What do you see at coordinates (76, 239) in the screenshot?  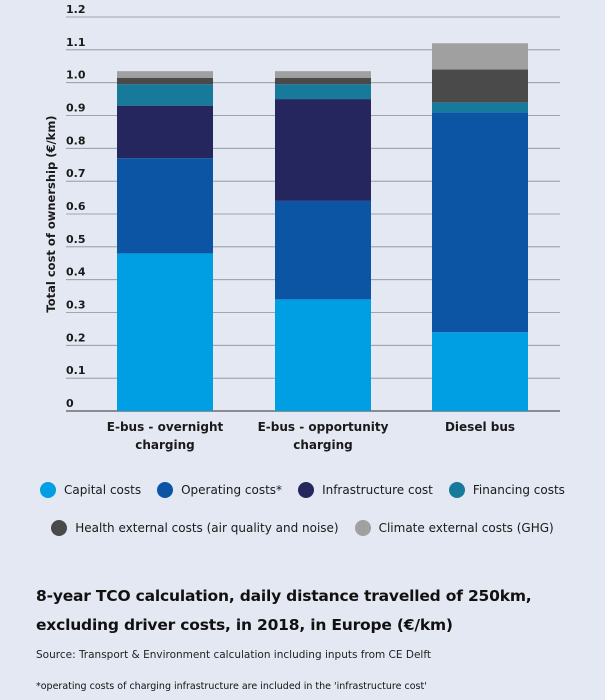 I see `y-tick-label: 0.5` at bounding box center [76, 239].